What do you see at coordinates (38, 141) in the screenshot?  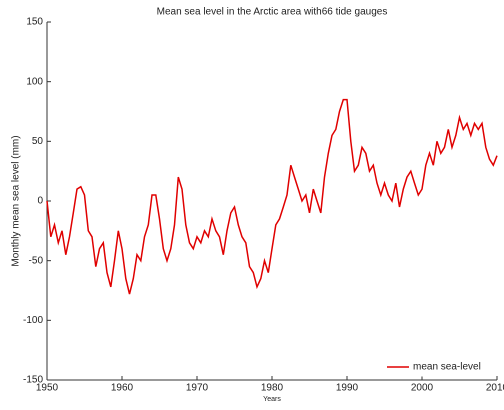 I see `y-tick-label: 50` at bounding box center [38, 141].